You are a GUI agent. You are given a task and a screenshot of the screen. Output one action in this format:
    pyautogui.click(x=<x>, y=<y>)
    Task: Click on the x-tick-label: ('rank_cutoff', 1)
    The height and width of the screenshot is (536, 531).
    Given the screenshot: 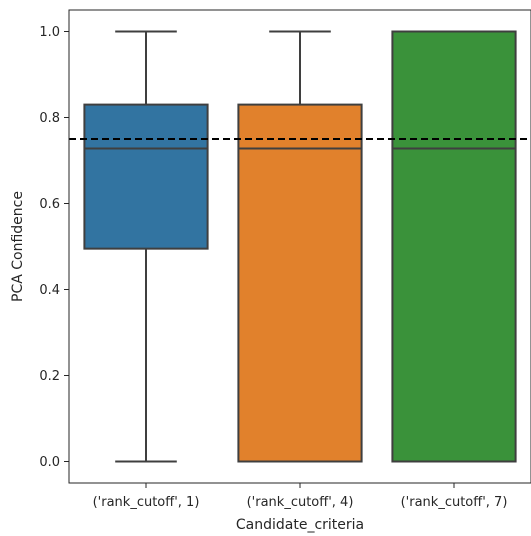 What is the action you would take?
    pyautogui.click(x=146, y=502)
    